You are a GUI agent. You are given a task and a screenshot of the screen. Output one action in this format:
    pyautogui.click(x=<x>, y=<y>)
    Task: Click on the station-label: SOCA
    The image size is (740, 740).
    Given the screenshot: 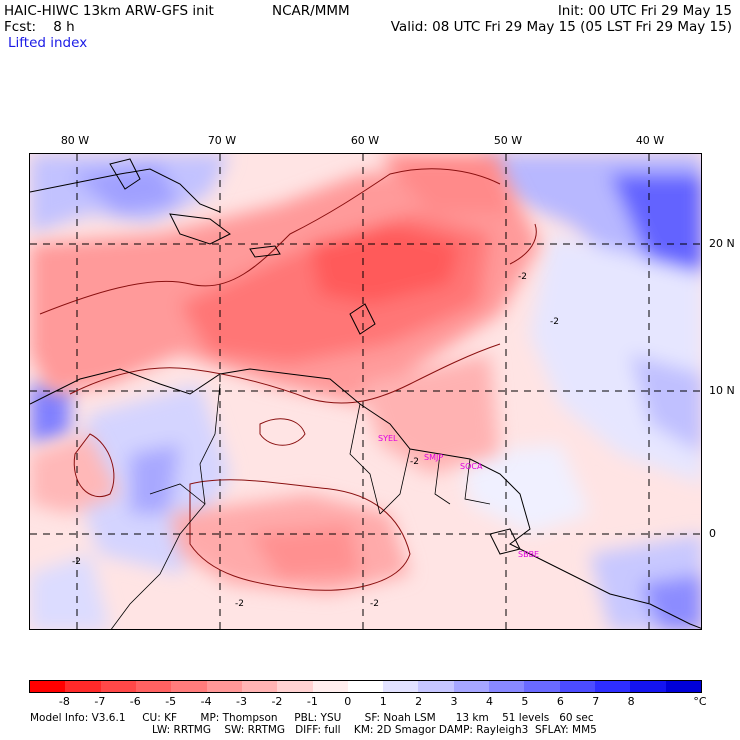 What is the action you would take?
    pyautogui.click(x=471, y=466)
    